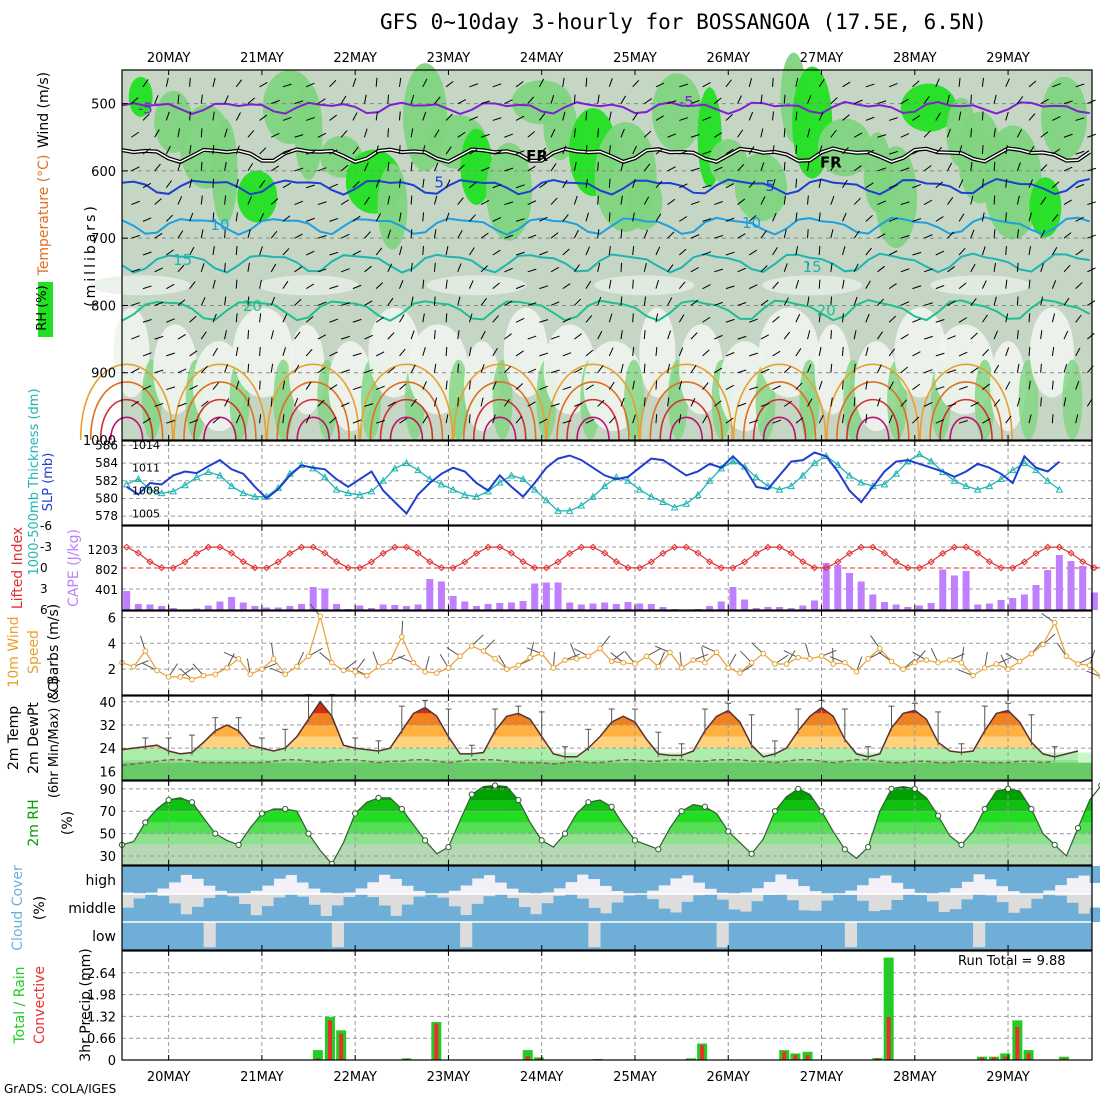 The width and height of the screenshot is (1100, 1100). Describe the element at coordinates (45, 309) in the screenshot. I see `rh-legend-swatch` at that location.